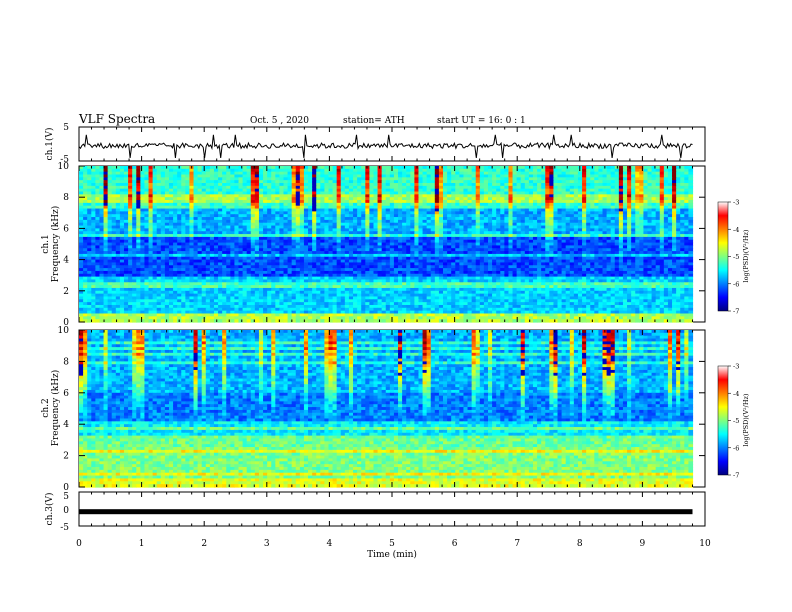  What do you see at coordinates (279, 121) in the screenshot?
I see `header-date: Oct. 5 , 2020` at bounding box center [279, 121].